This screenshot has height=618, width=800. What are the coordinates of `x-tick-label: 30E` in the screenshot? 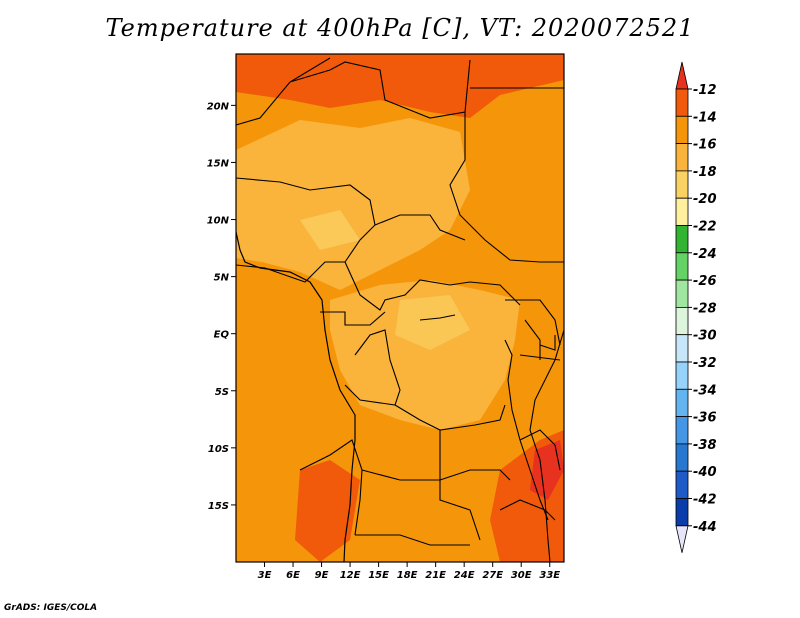 It's located at (521, 575).